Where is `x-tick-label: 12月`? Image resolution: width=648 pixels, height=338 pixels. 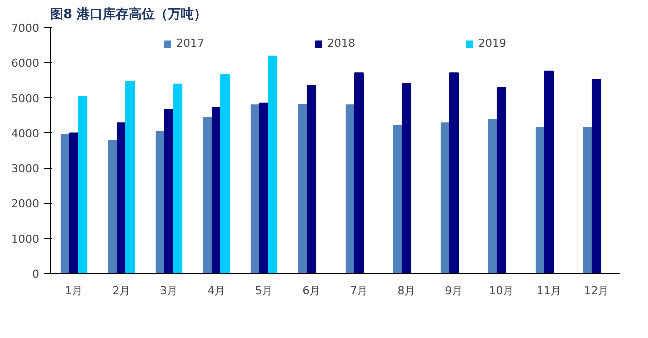 x-tick-label: 12月 is located at coordinates (597, 291).